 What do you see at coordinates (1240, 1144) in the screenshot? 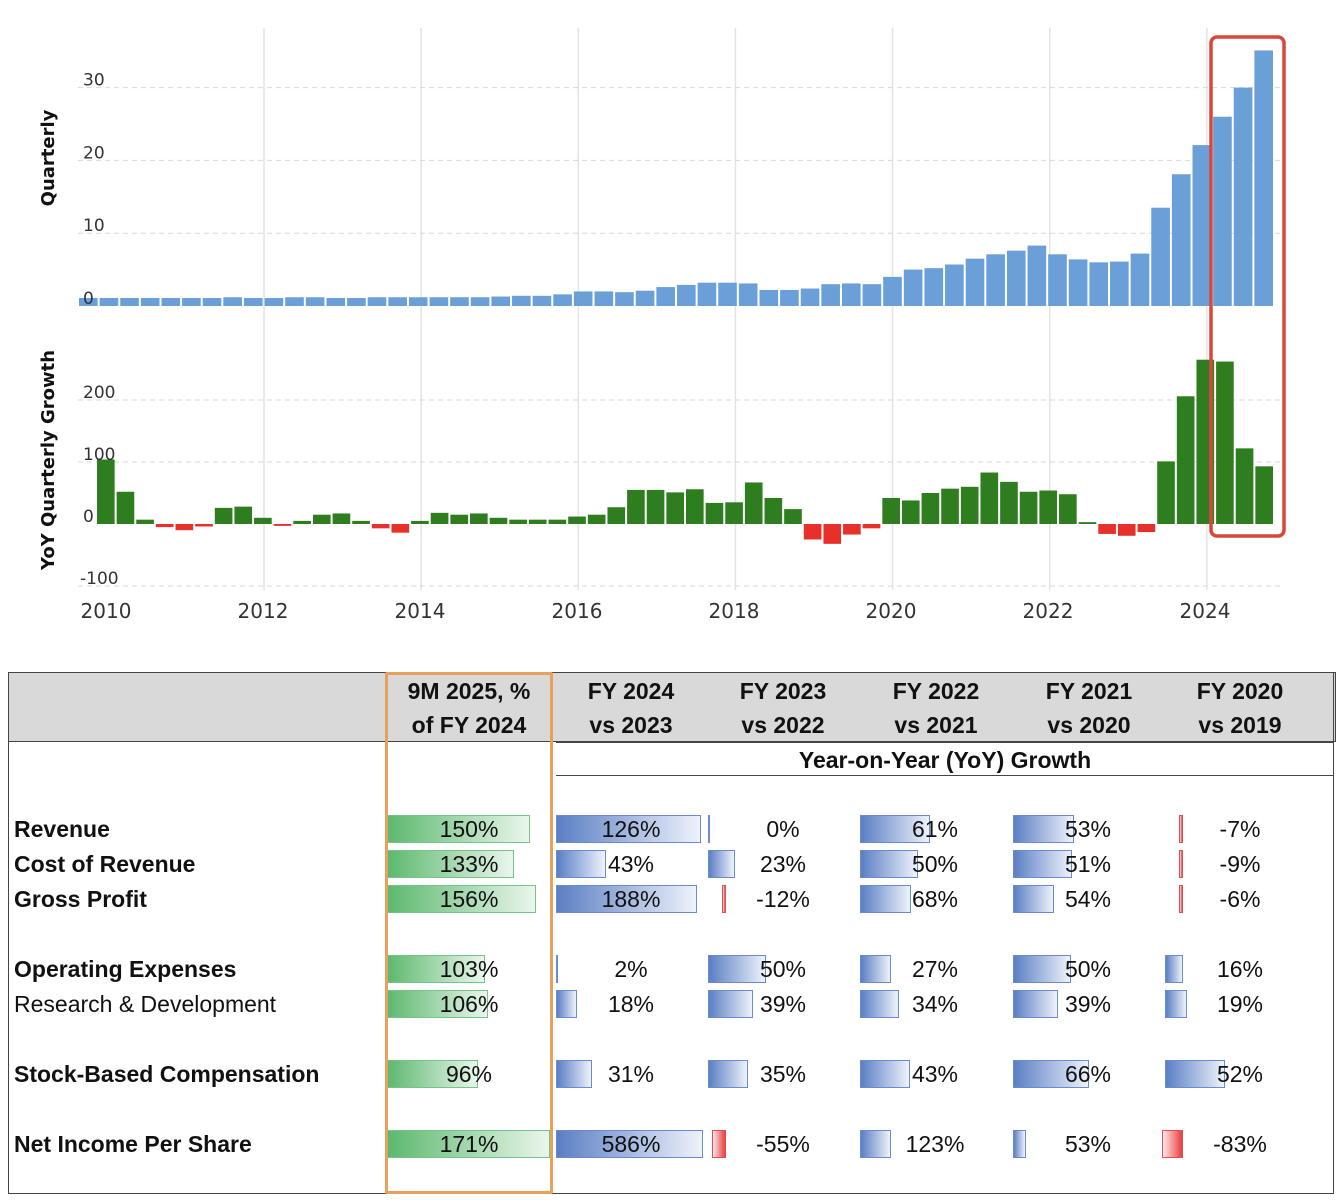
I see `data-value: -83%` at bounding box center [1240, 1144].